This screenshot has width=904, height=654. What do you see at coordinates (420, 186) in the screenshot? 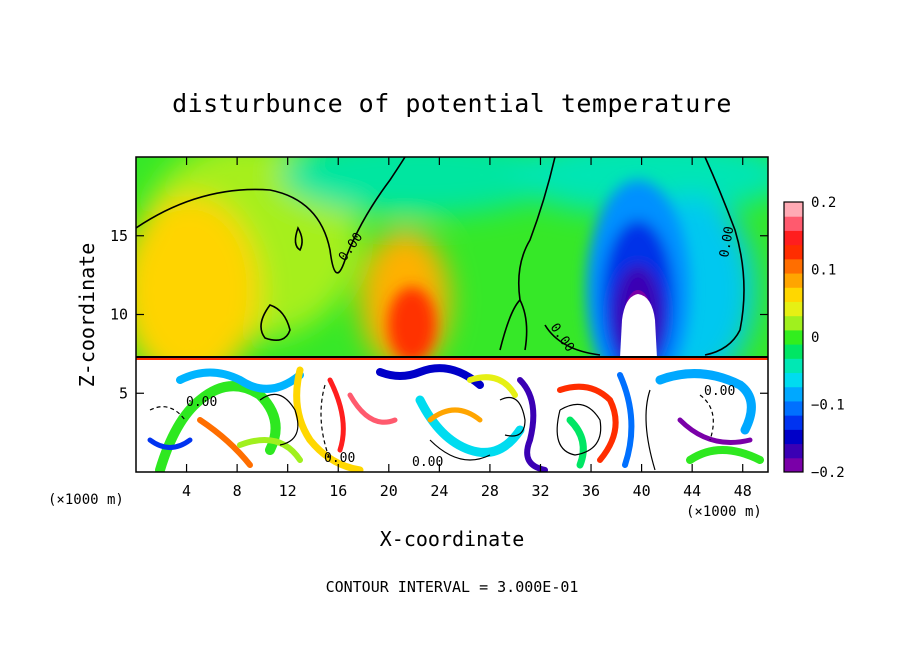
I see `anomaly-cool-top` at bounding box center [420, 186].